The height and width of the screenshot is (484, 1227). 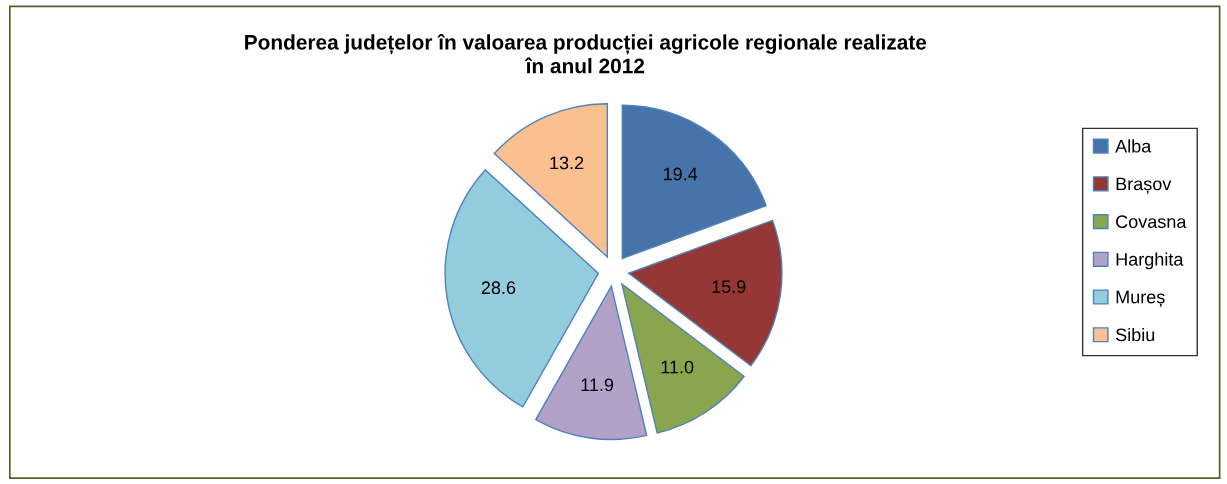 What do you see at coordinates (498, 288) in the screenshot?
I see `data-label: 28.6` at bounding box center [498, 288].